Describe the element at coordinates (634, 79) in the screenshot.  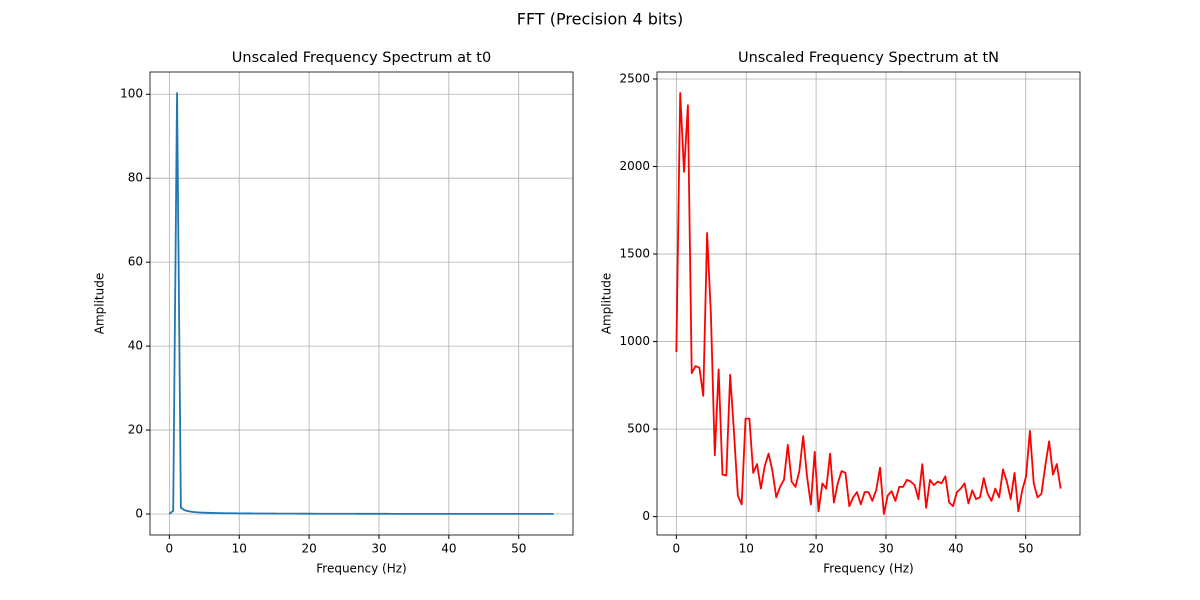
I see `y-tick-label: 2500` at that location.